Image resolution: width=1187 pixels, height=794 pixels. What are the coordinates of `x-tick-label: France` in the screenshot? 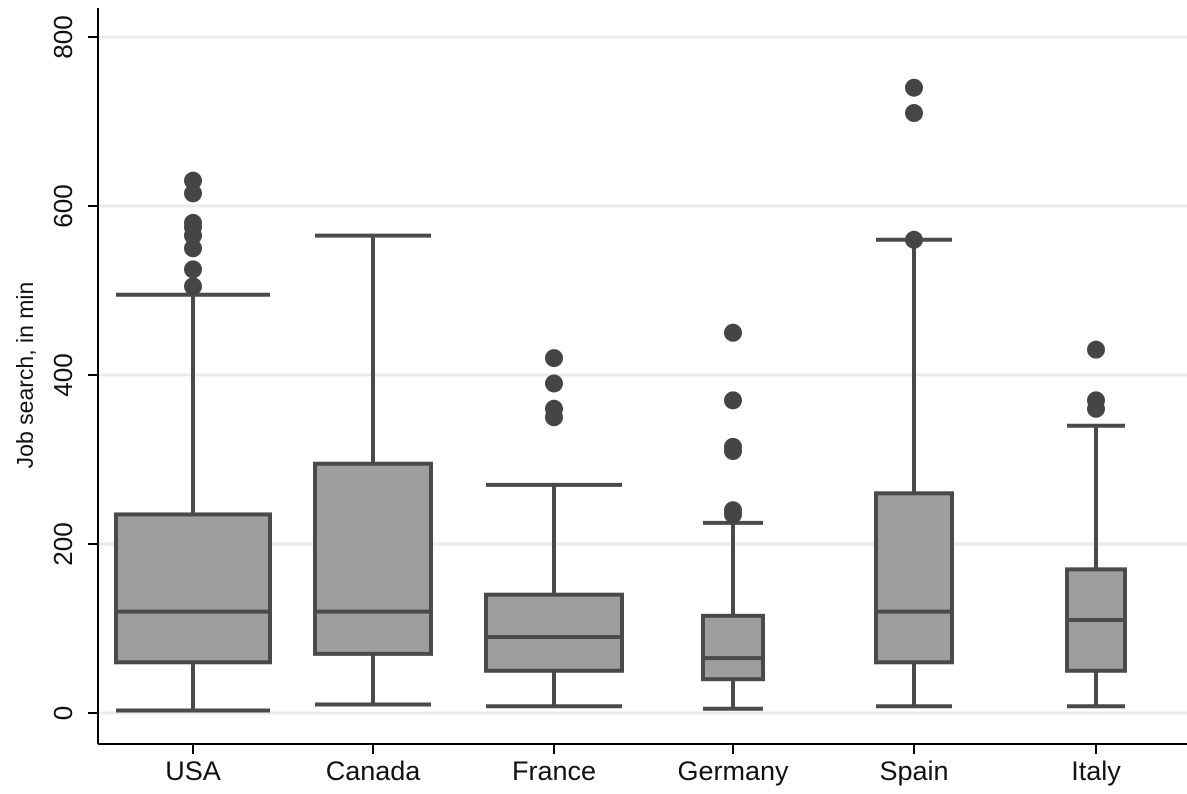 It's located at (554, 771).